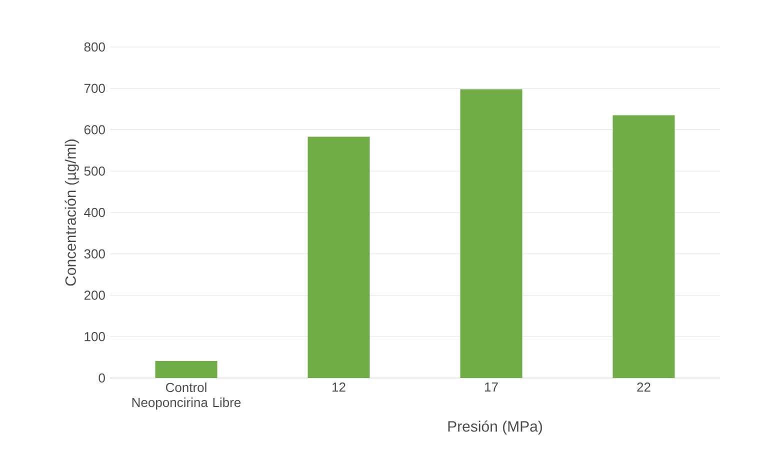 This screenshot has width=767, height=452. Describe the element at coordinates (94, 253) in the screenshot. I see `y-tick-label: 300` at that location.